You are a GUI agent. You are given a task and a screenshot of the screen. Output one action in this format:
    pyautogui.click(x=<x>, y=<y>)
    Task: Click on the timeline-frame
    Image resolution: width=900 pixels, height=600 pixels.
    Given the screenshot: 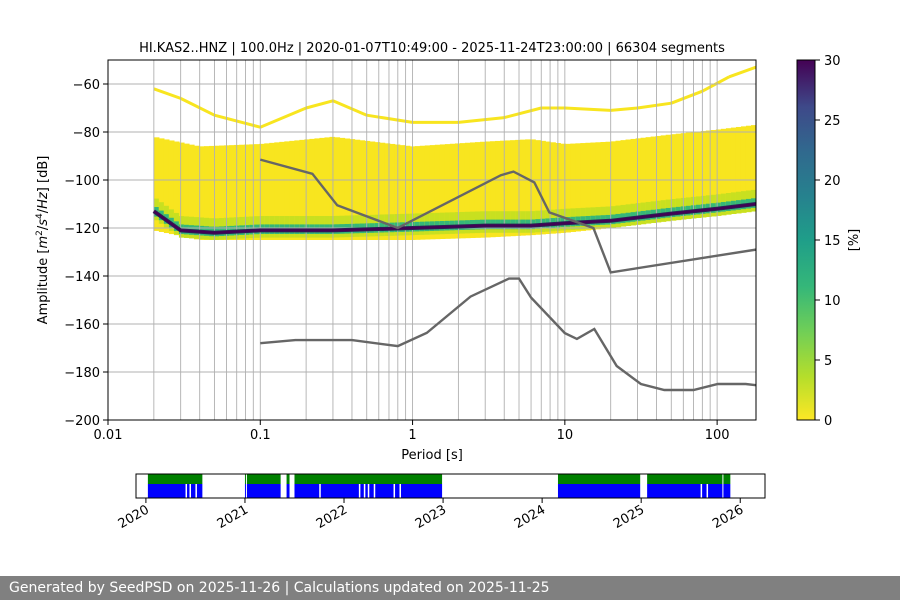 What is the action you would take?
    pyautogui.click(x=450, y=486)
    